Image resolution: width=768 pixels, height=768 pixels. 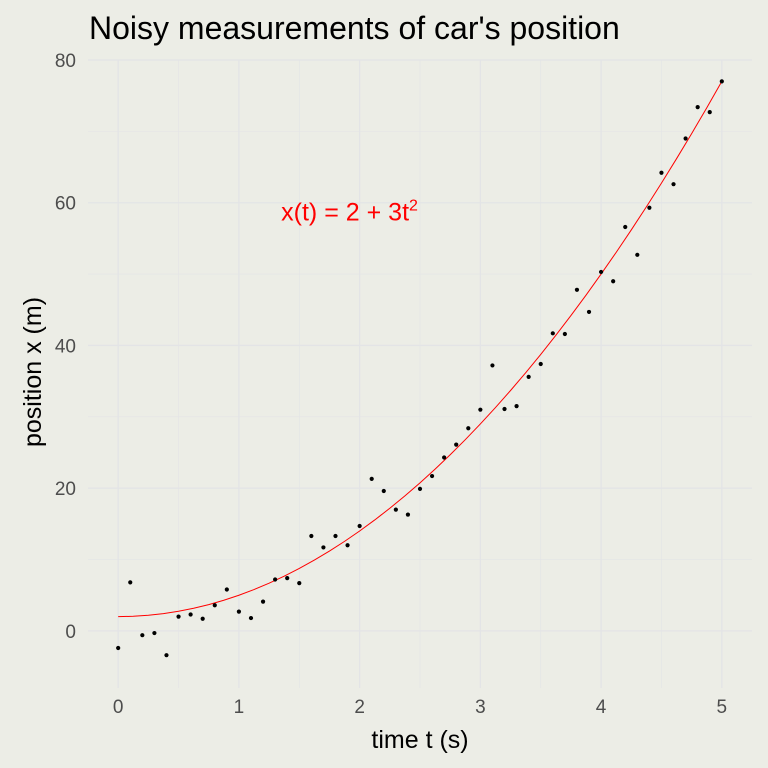 I want to click on y-tick-label: 40, so click(x=65, y=346).